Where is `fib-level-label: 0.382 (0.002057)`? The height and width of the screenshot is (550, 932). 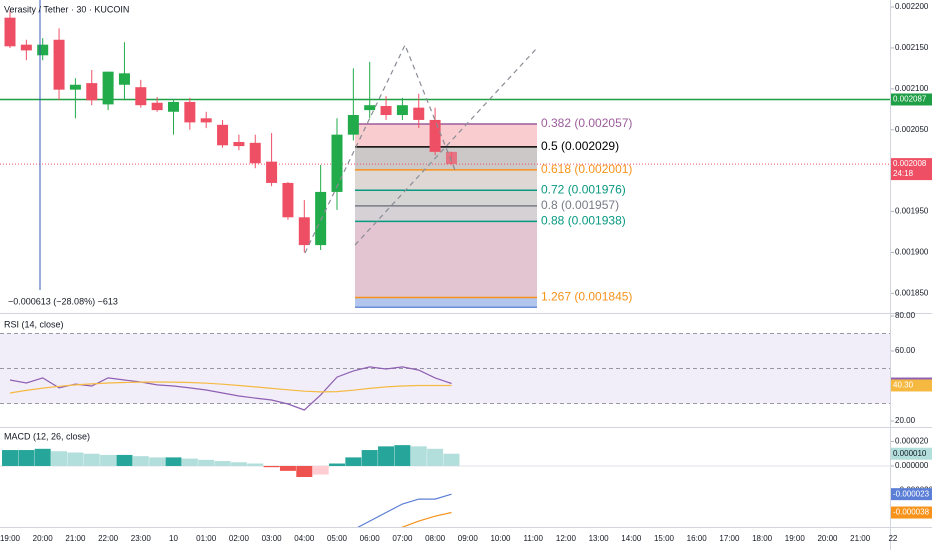 fib-level-label: 0.382 (0.002057) is located at coordinates (586, 123).